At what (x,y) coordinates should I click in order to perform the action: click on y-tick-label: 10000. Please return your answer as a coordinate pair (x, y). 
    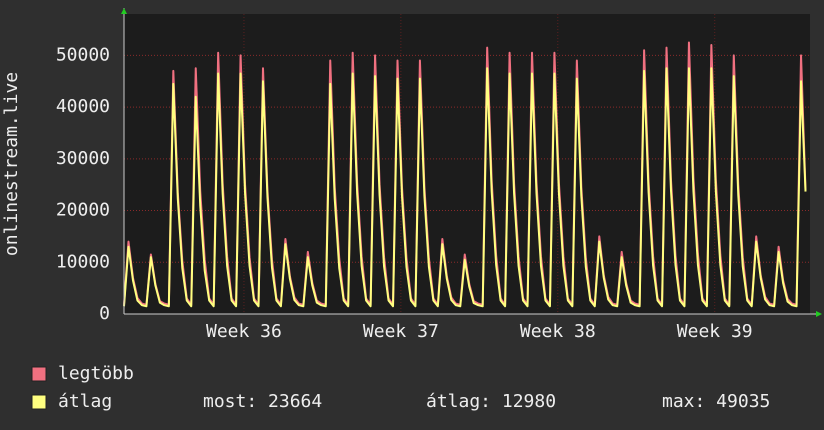
    Looking at the image, I should click on (83, 261).